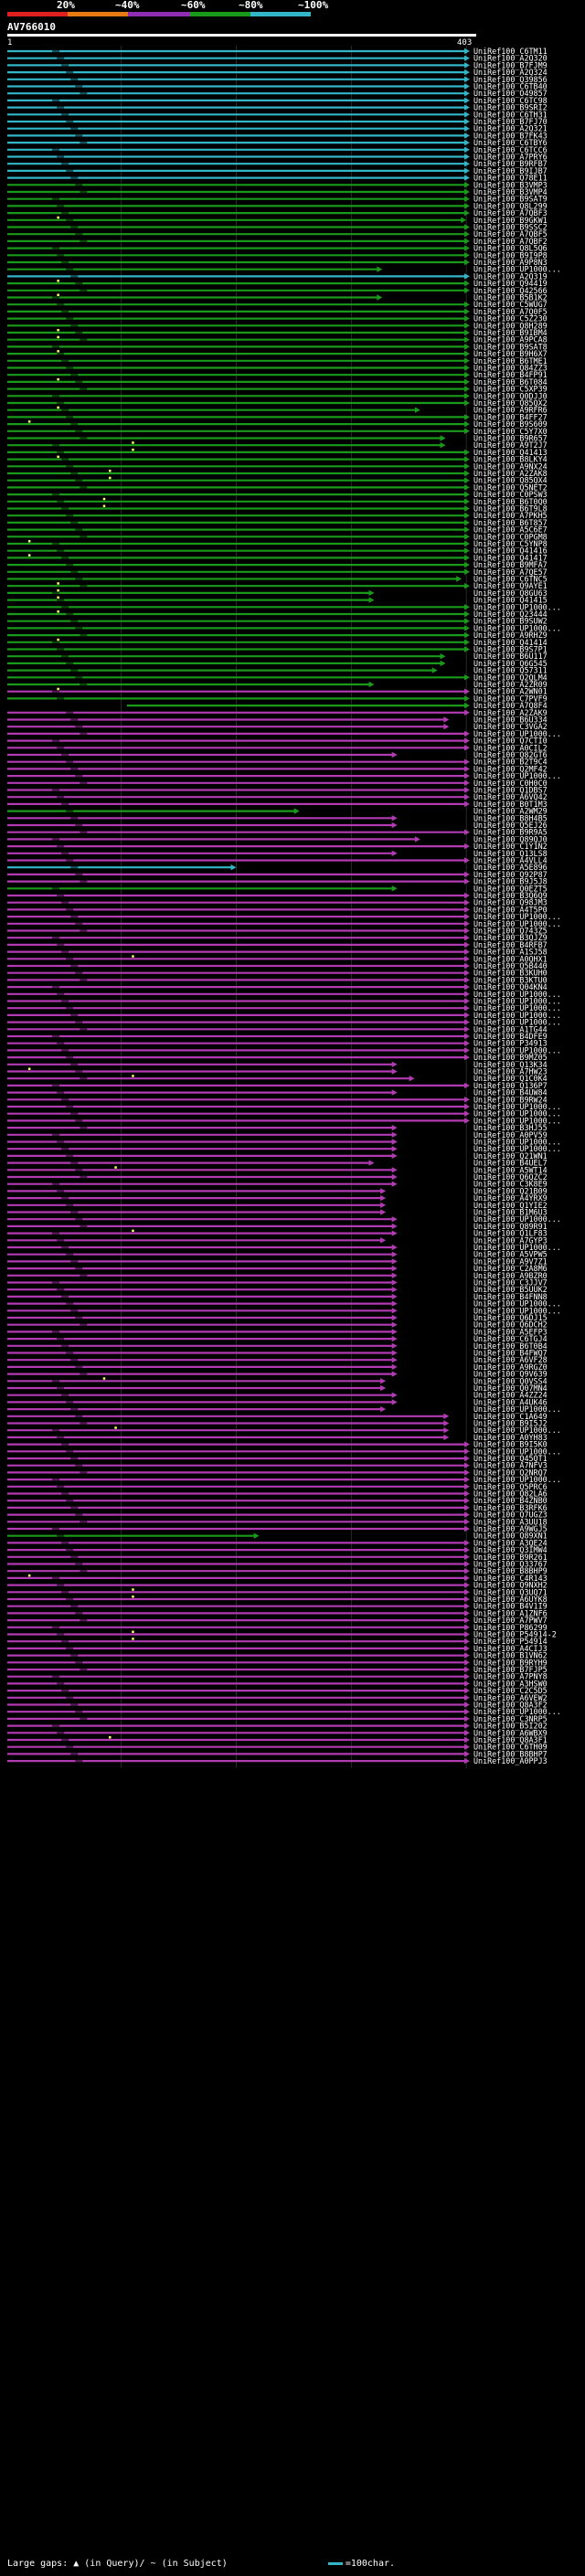 The width and height of the screenshot is (585, 2576). What do you see at coordinates (511, 1726) in the screenshot?
I see `hit-label: UniRef100_B5I202` at bounding box center [511, 1726].